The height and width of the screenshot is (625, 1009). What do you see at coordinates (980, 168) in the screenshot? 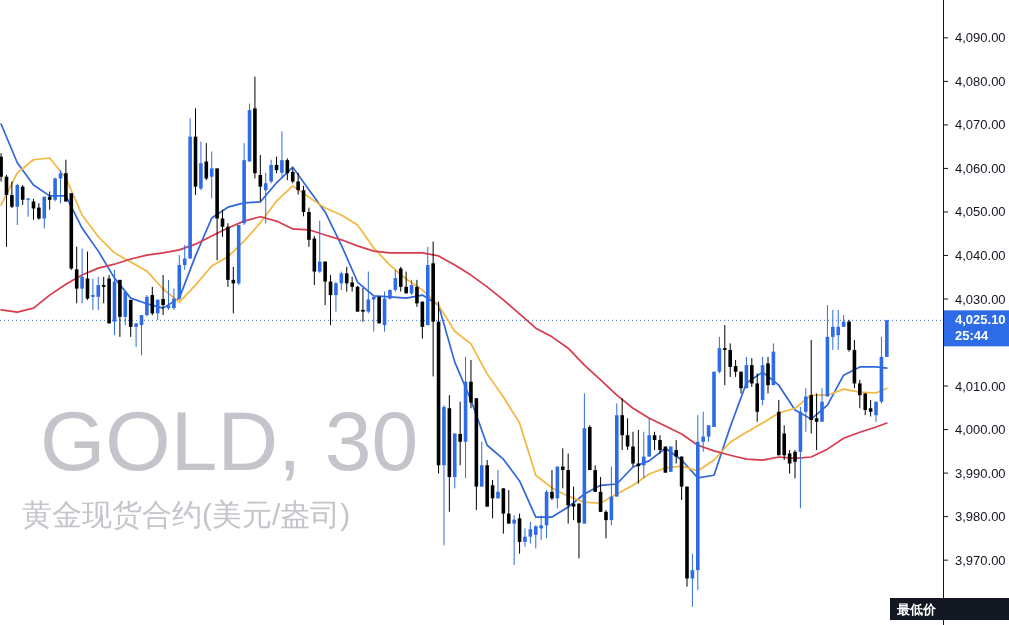
I see `y-tick-label: 4,060.00` at bounding box center [980, 168].